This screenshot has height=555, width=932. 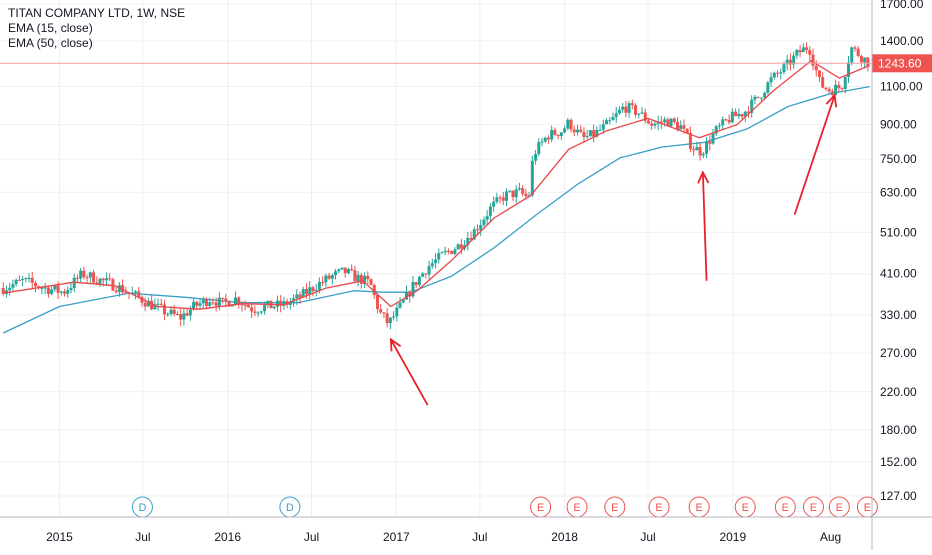 I want to click on dividend-marker-label: D, so click(x=142, y=508).